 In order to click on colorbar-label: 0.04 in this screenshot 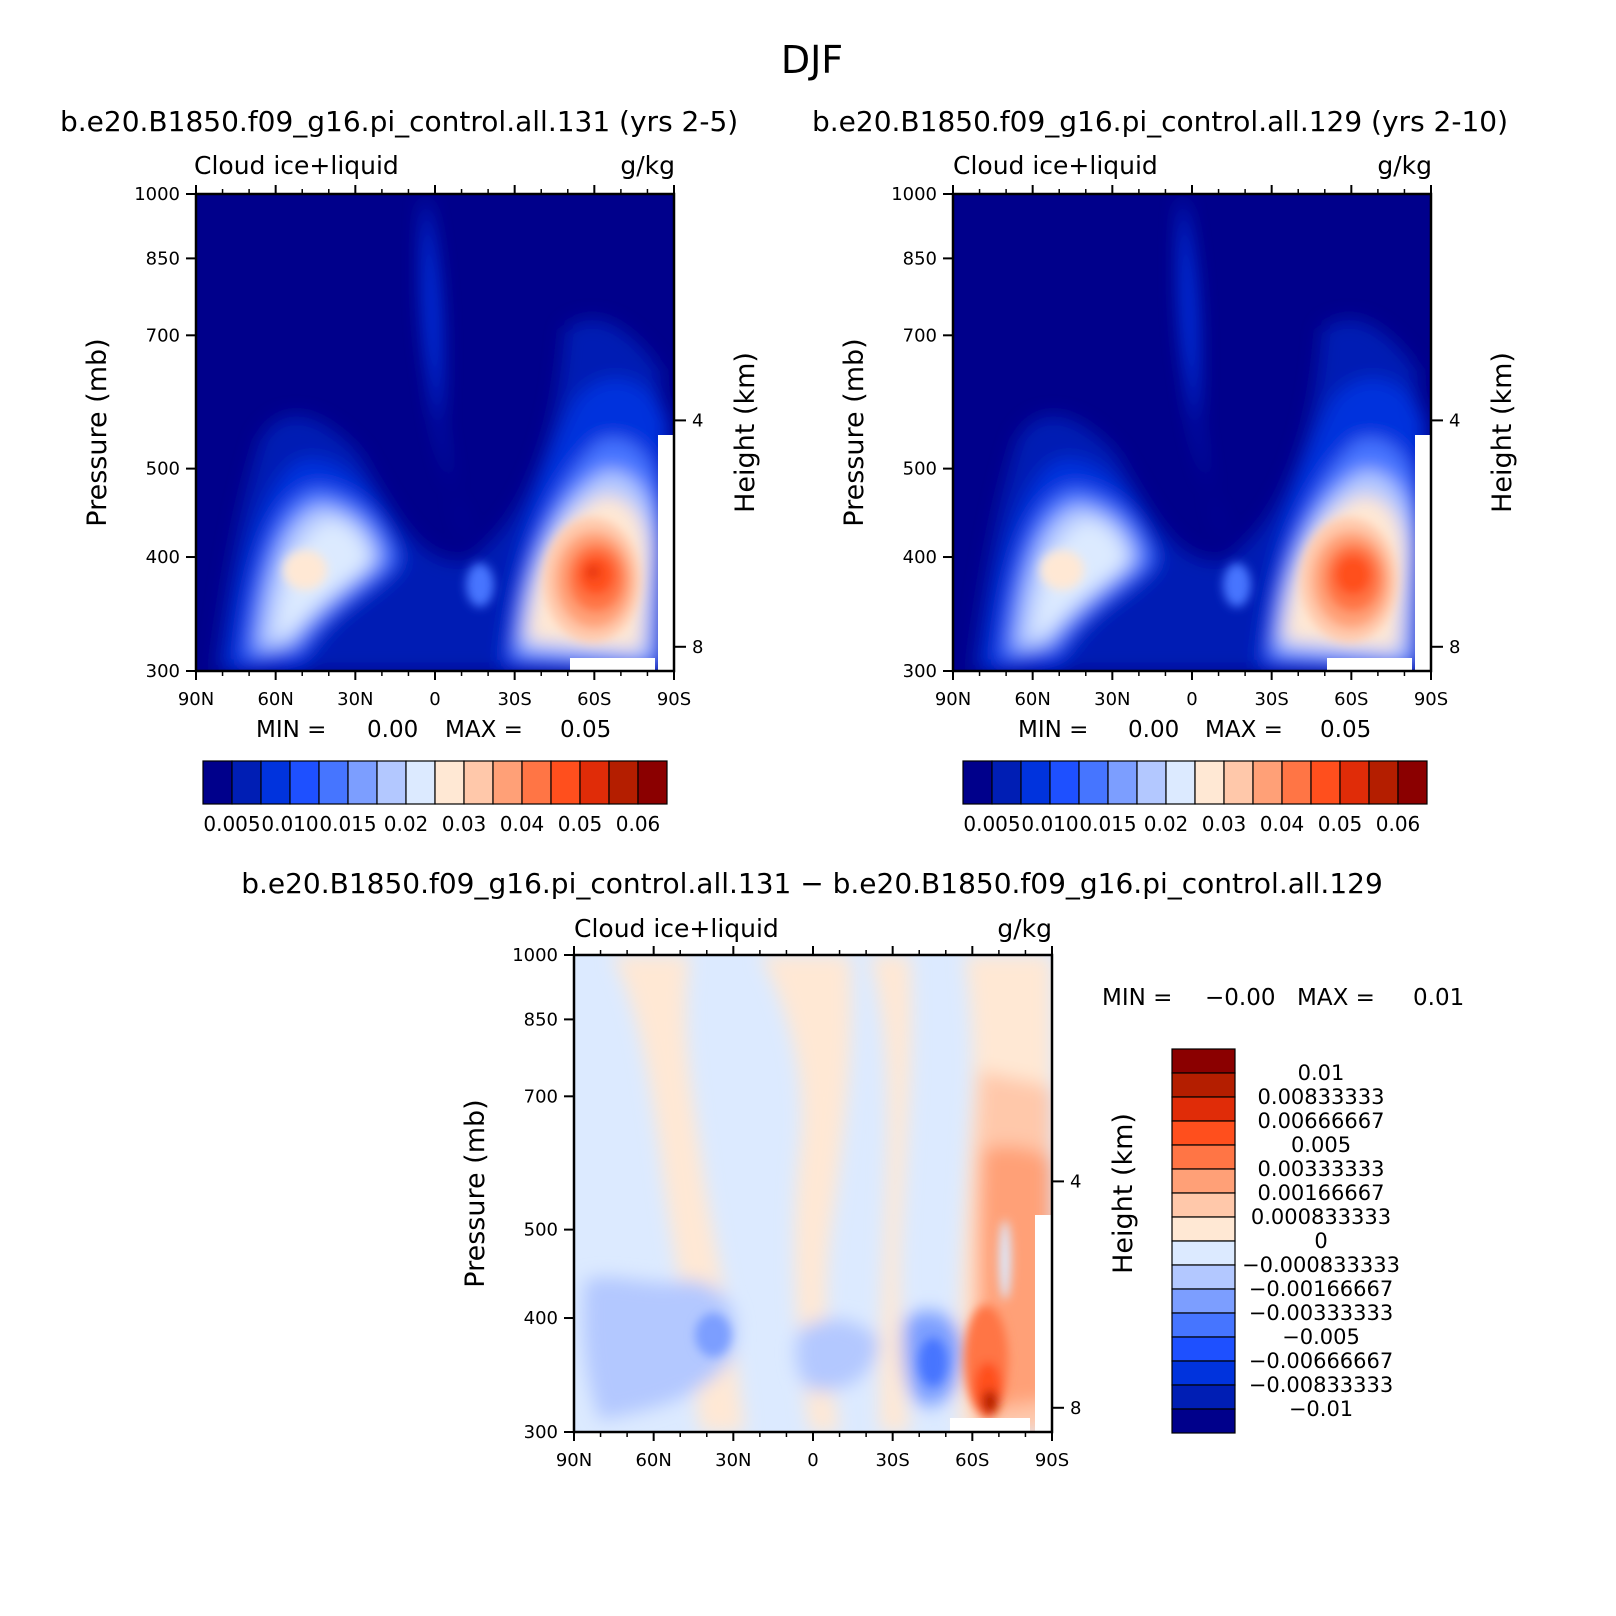, I will do `click(522, 824)`.